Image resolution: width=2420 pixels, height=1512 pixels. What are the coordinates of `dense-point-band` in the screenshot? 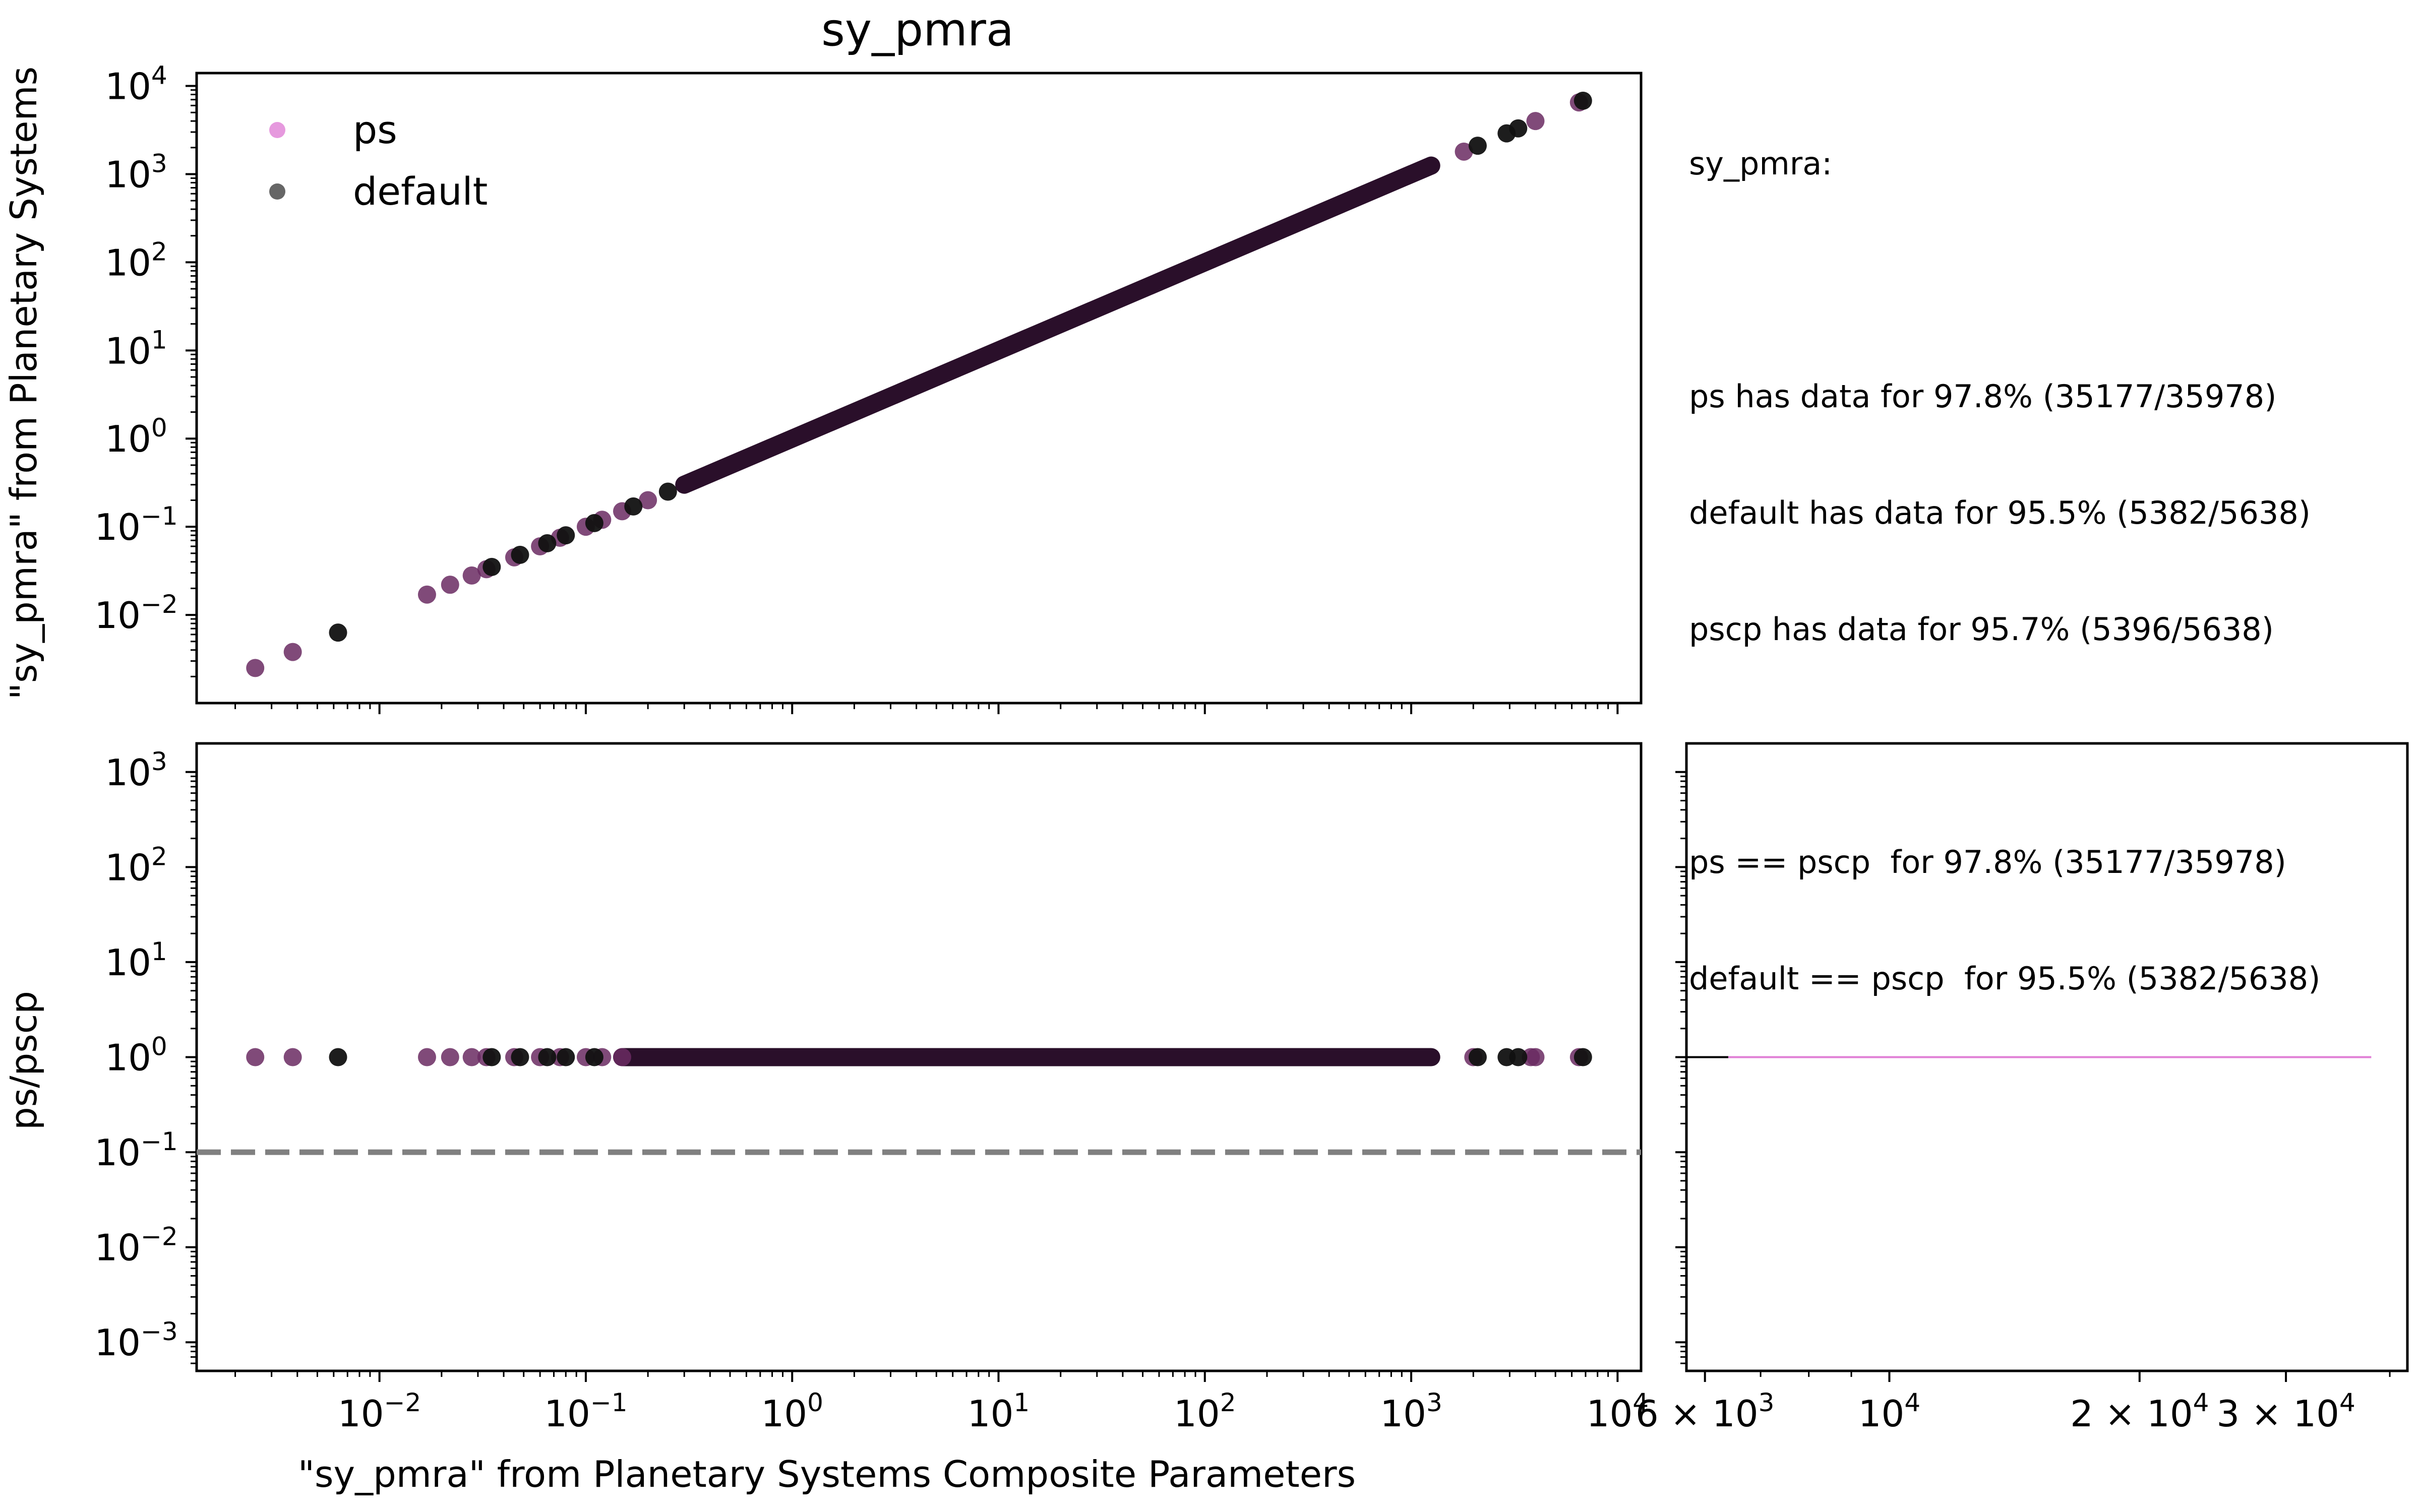 It's located at (1057, 325).